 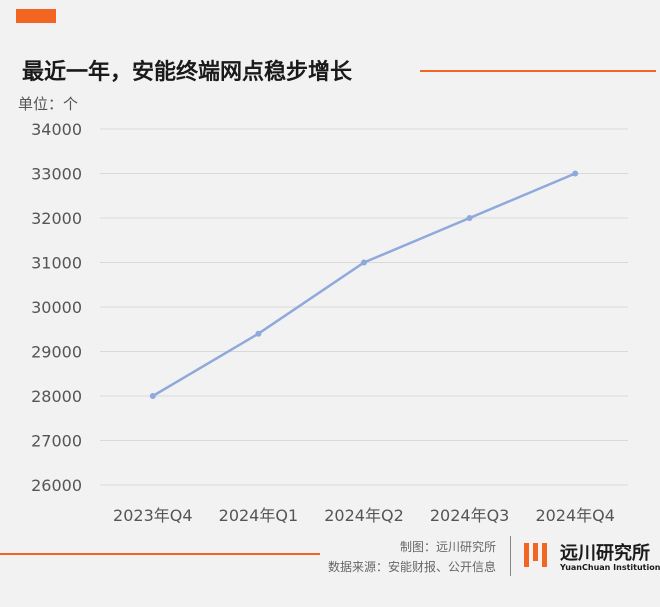 What do you see at coordinates (538, 71) in the screenshot?
I see `title-accent-line` at bounding box center [538, 71].